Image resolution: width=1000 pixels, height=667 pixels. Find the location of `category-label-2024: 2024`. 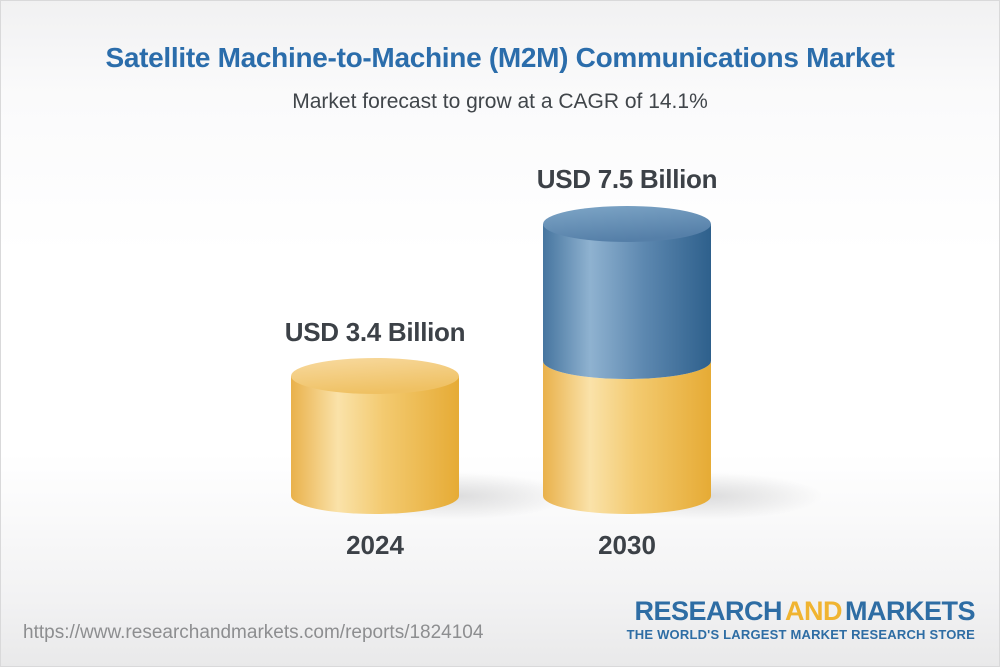

category-label-2024: 2024 is located at coordinates (375, 545).